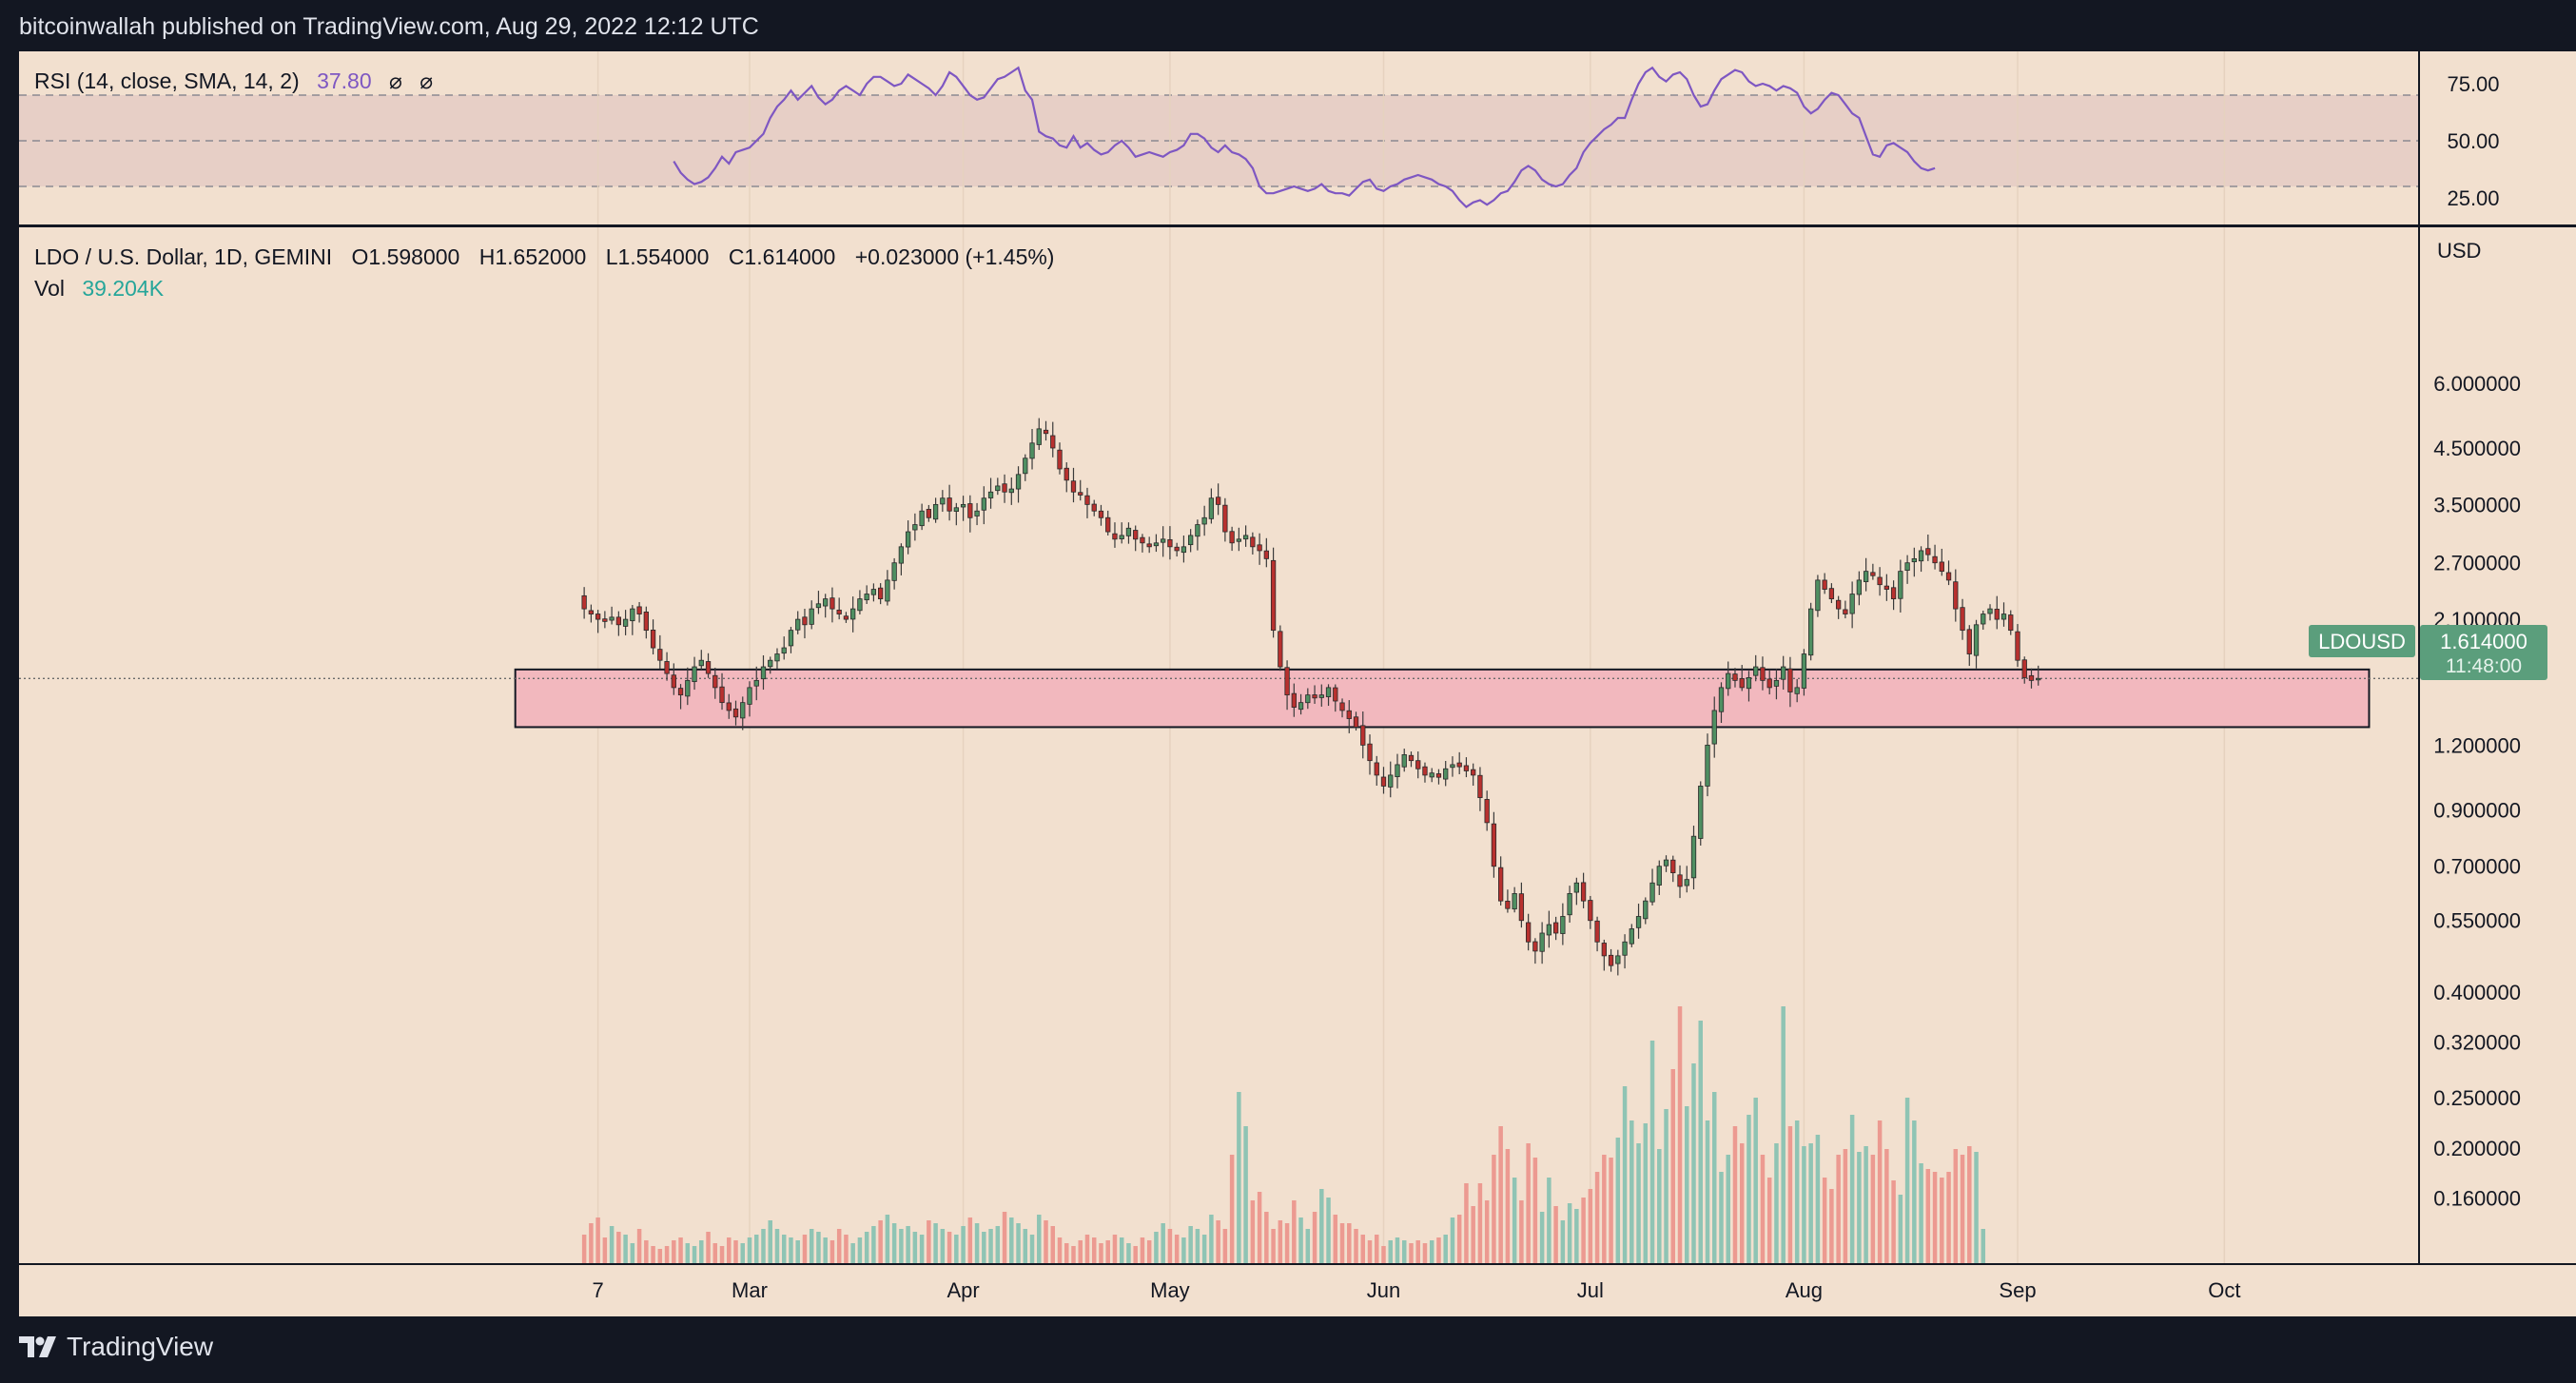 The image size is (2576, 1383). Describe the element at coordinates (2477, 1098) in the screenshot. I see `price-tick-label: 0.250000` at that location.